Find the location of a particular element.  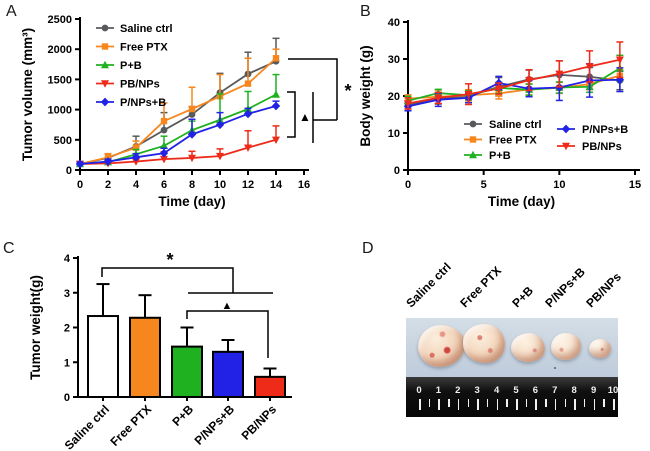

bracket-panel-c-group is located at coordinates (227, 334).